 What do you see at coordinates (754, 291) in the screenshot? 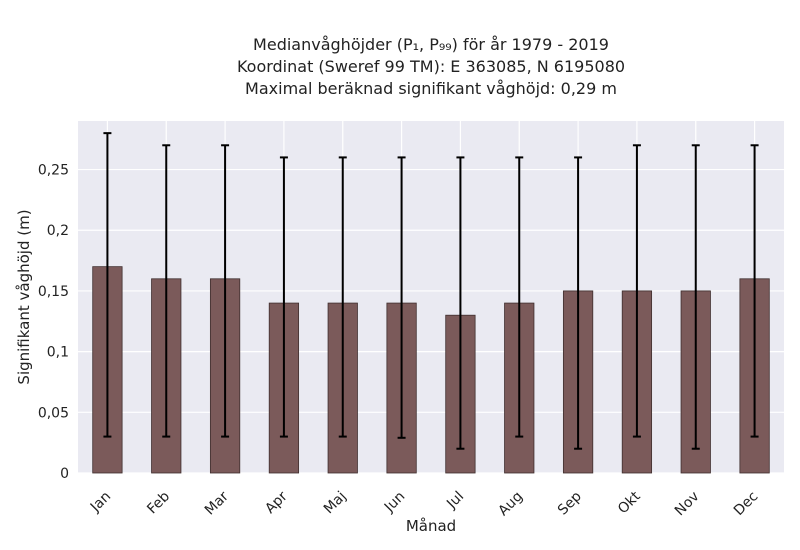
I see `error-bar-dec` at bounding box center [754, 291].